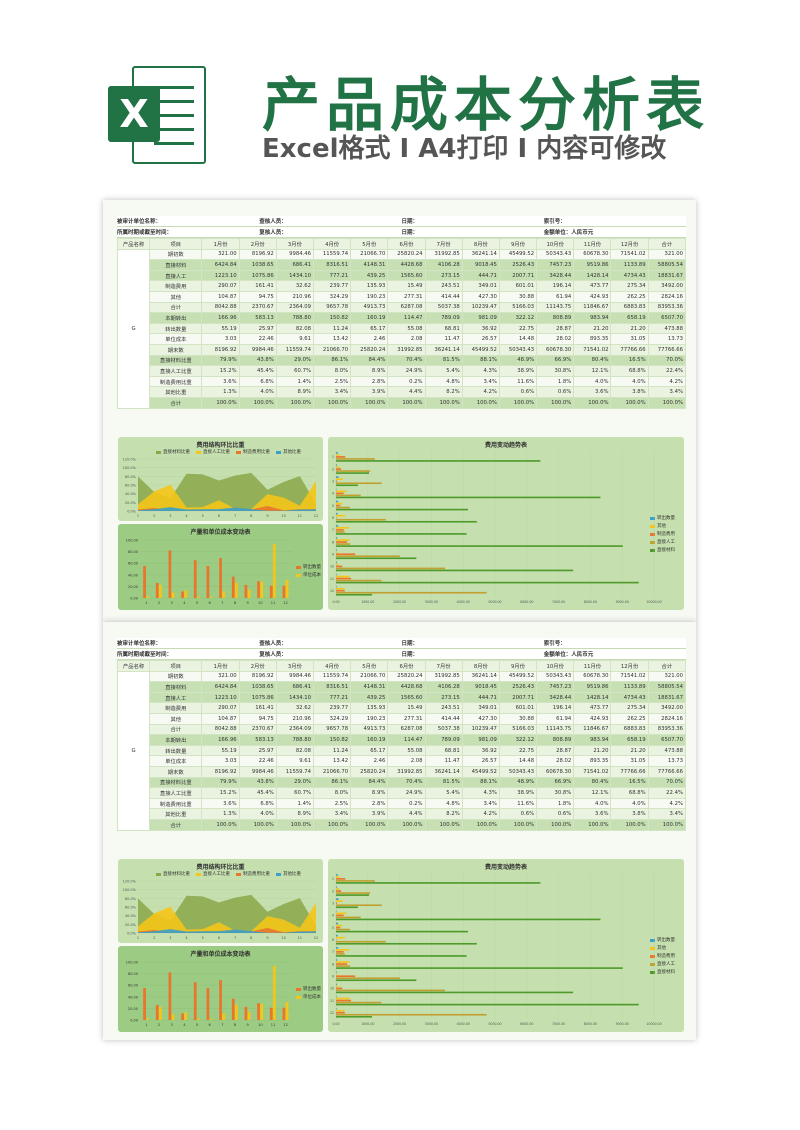  I want to click on table-cell: 15.2%, so click(220, 371).